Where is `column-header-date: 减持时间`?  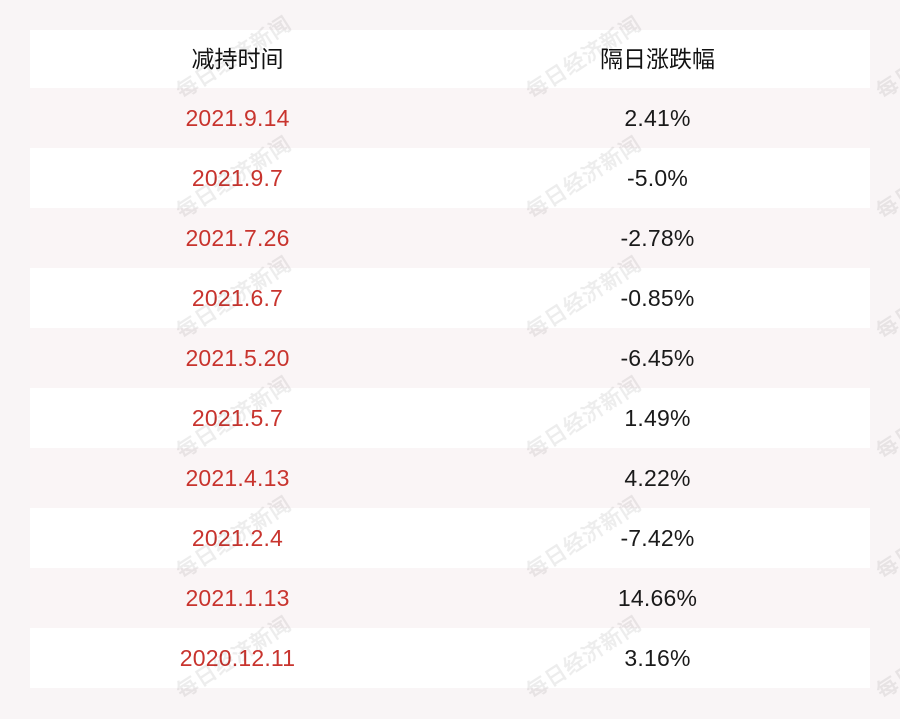 column-header-date: 减持时间 is located at coordinates (237, 59).